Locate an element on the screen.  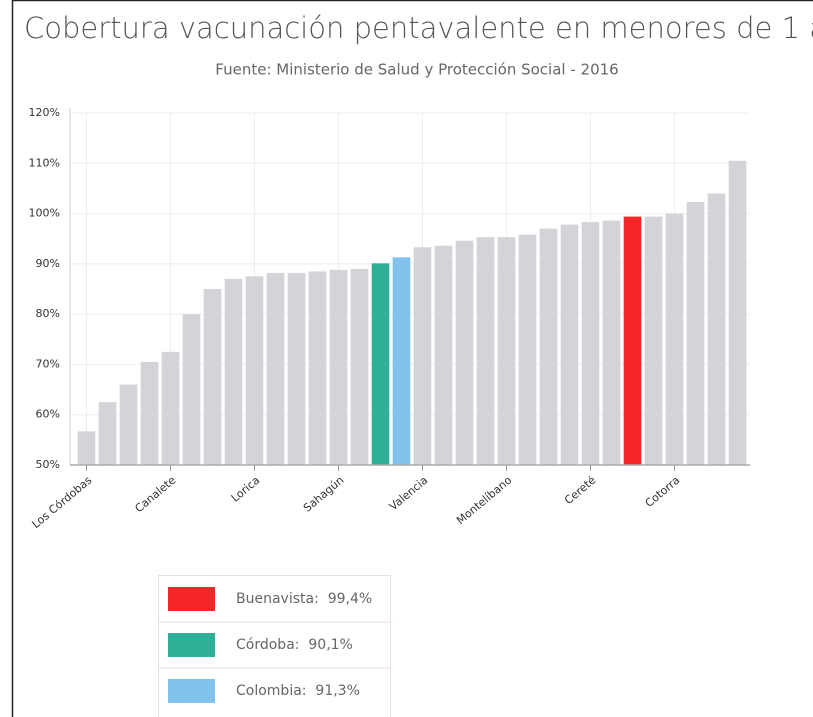
x-tick-label: Canalete is located at coordinates (155, 494).